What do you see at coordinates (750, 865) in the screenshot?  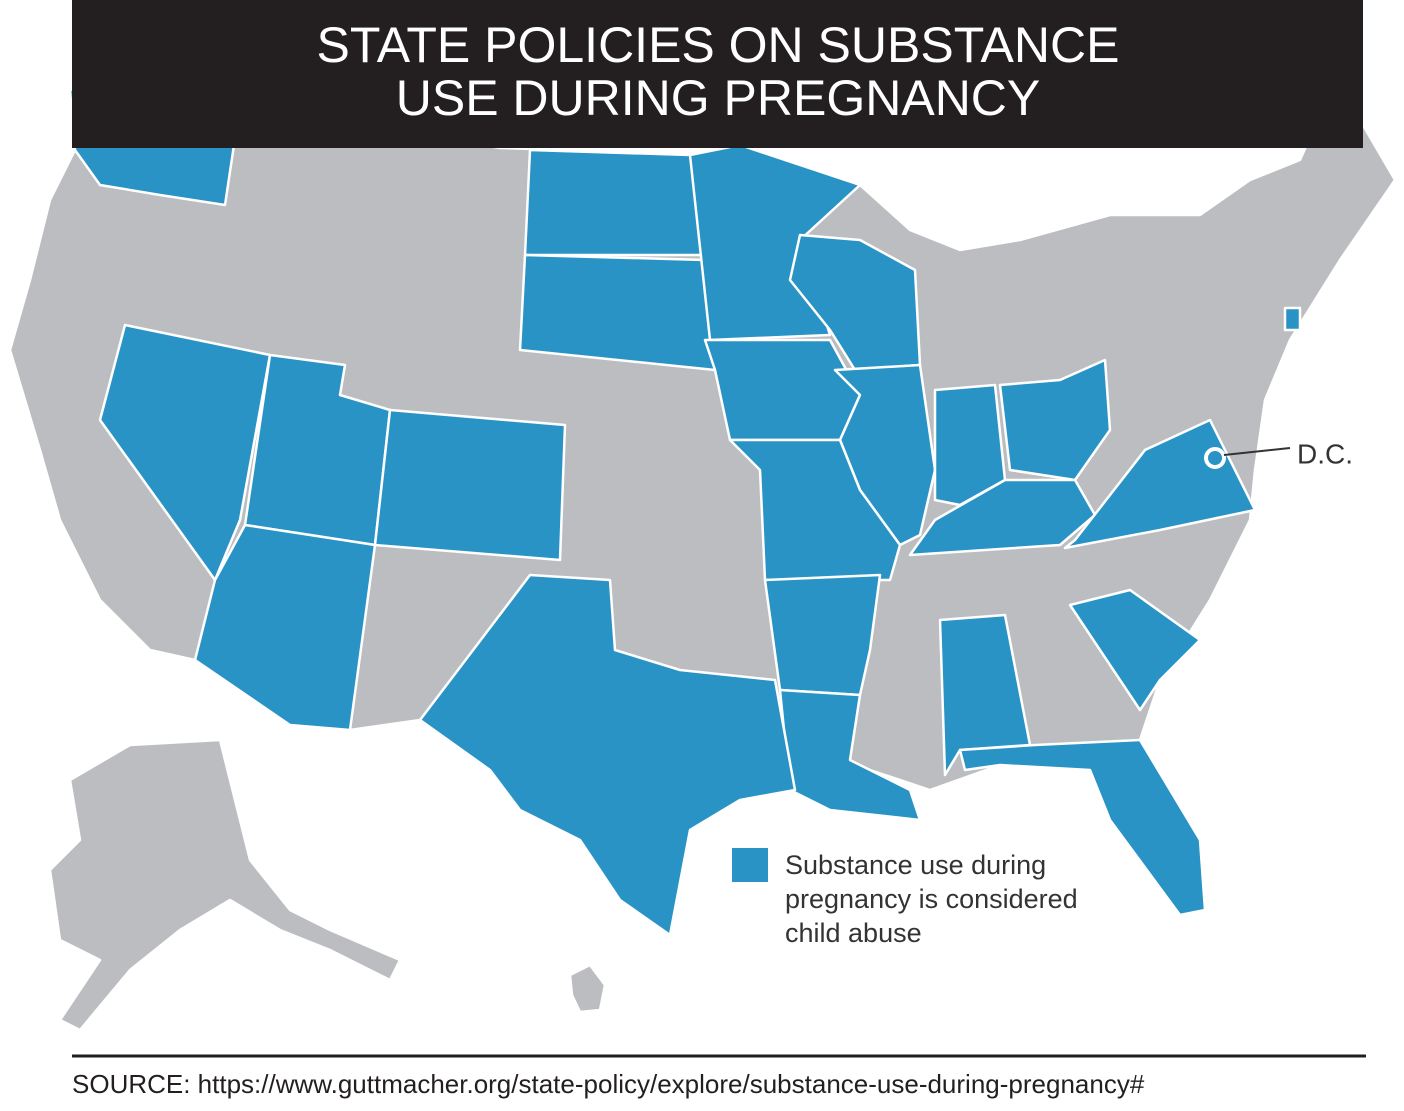 I see `legend-swatch` at bounding box center [750, 865].